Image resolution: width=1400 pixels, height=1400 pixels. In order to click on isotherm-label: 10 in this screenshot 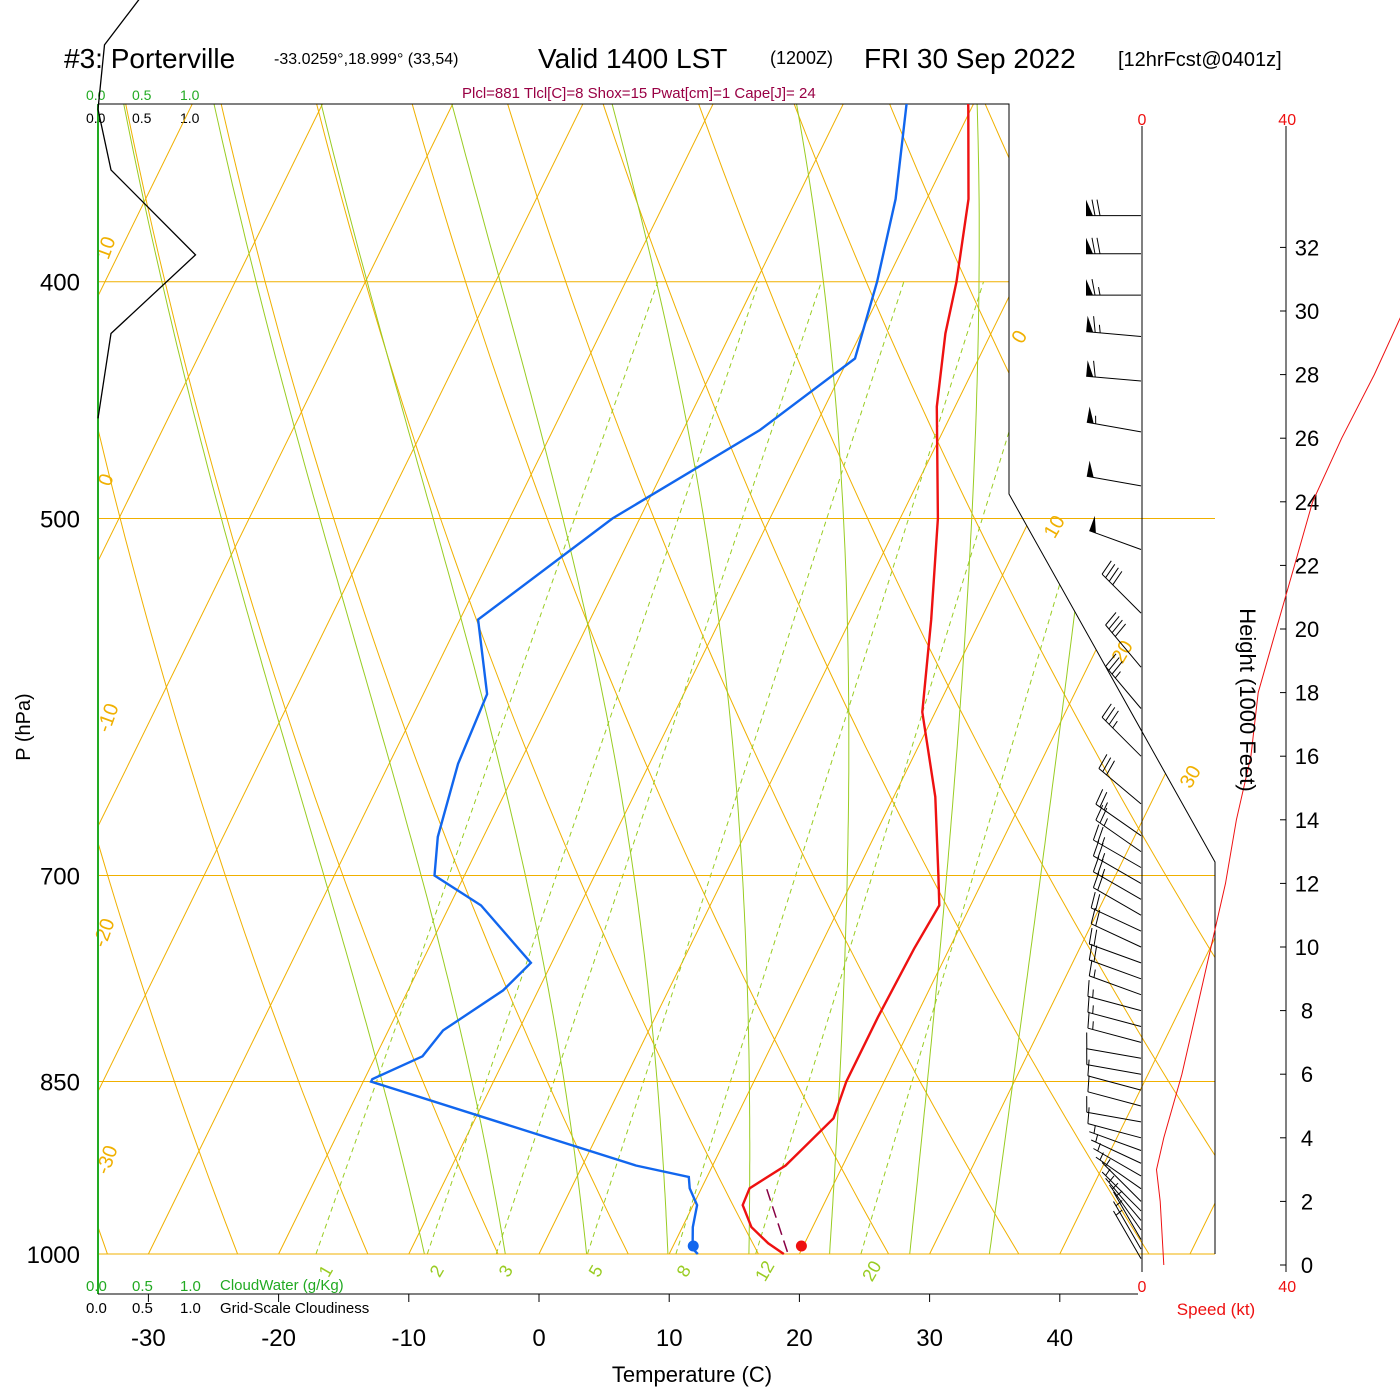, I will do `click(1055, 527)`.